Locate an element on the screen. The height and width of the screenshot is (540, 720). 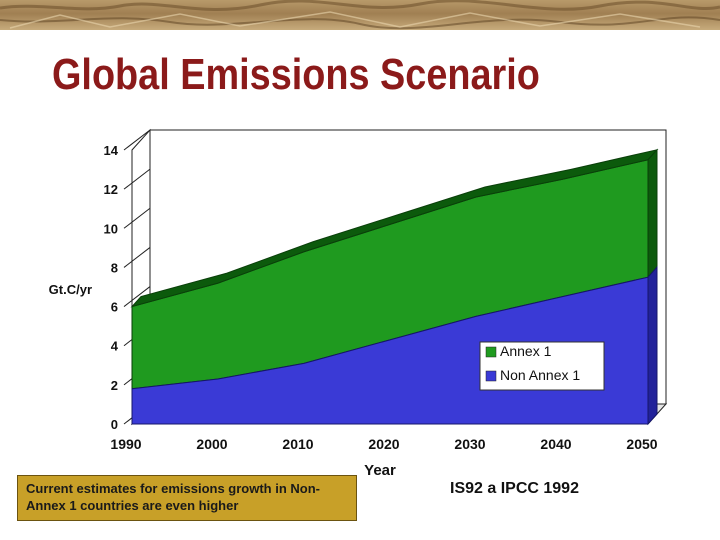
y-tick-label: 2 is located at coordinates (114, 385).